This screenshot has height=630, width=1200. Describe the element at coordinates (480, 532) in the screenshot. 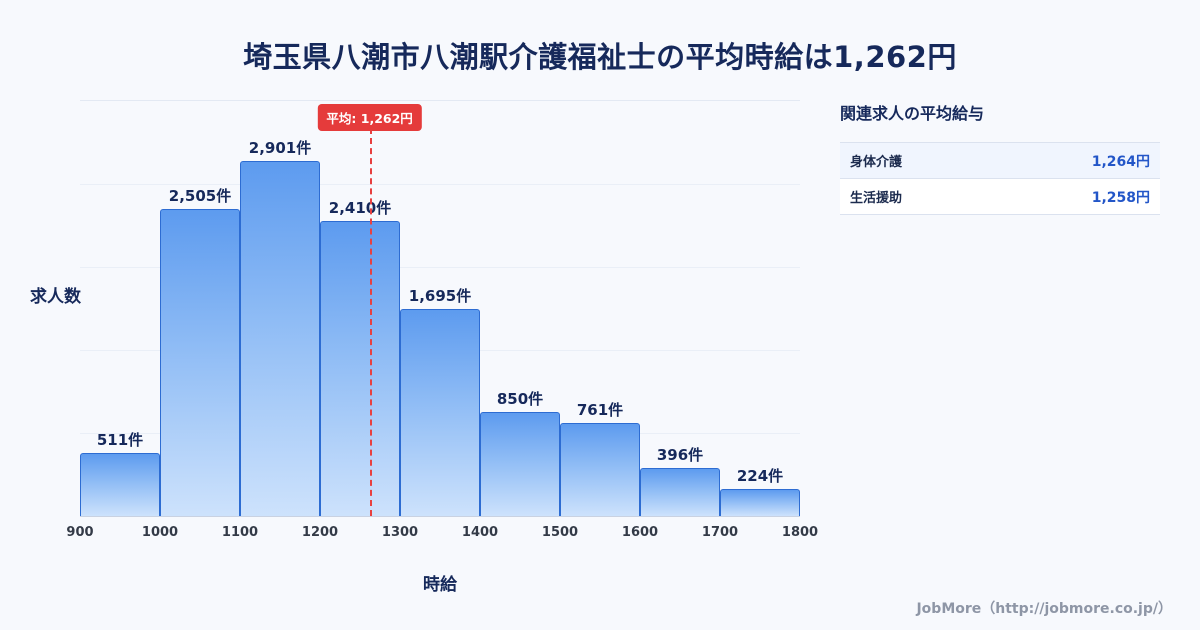

I see `x-tick-label: 1400` at that location.